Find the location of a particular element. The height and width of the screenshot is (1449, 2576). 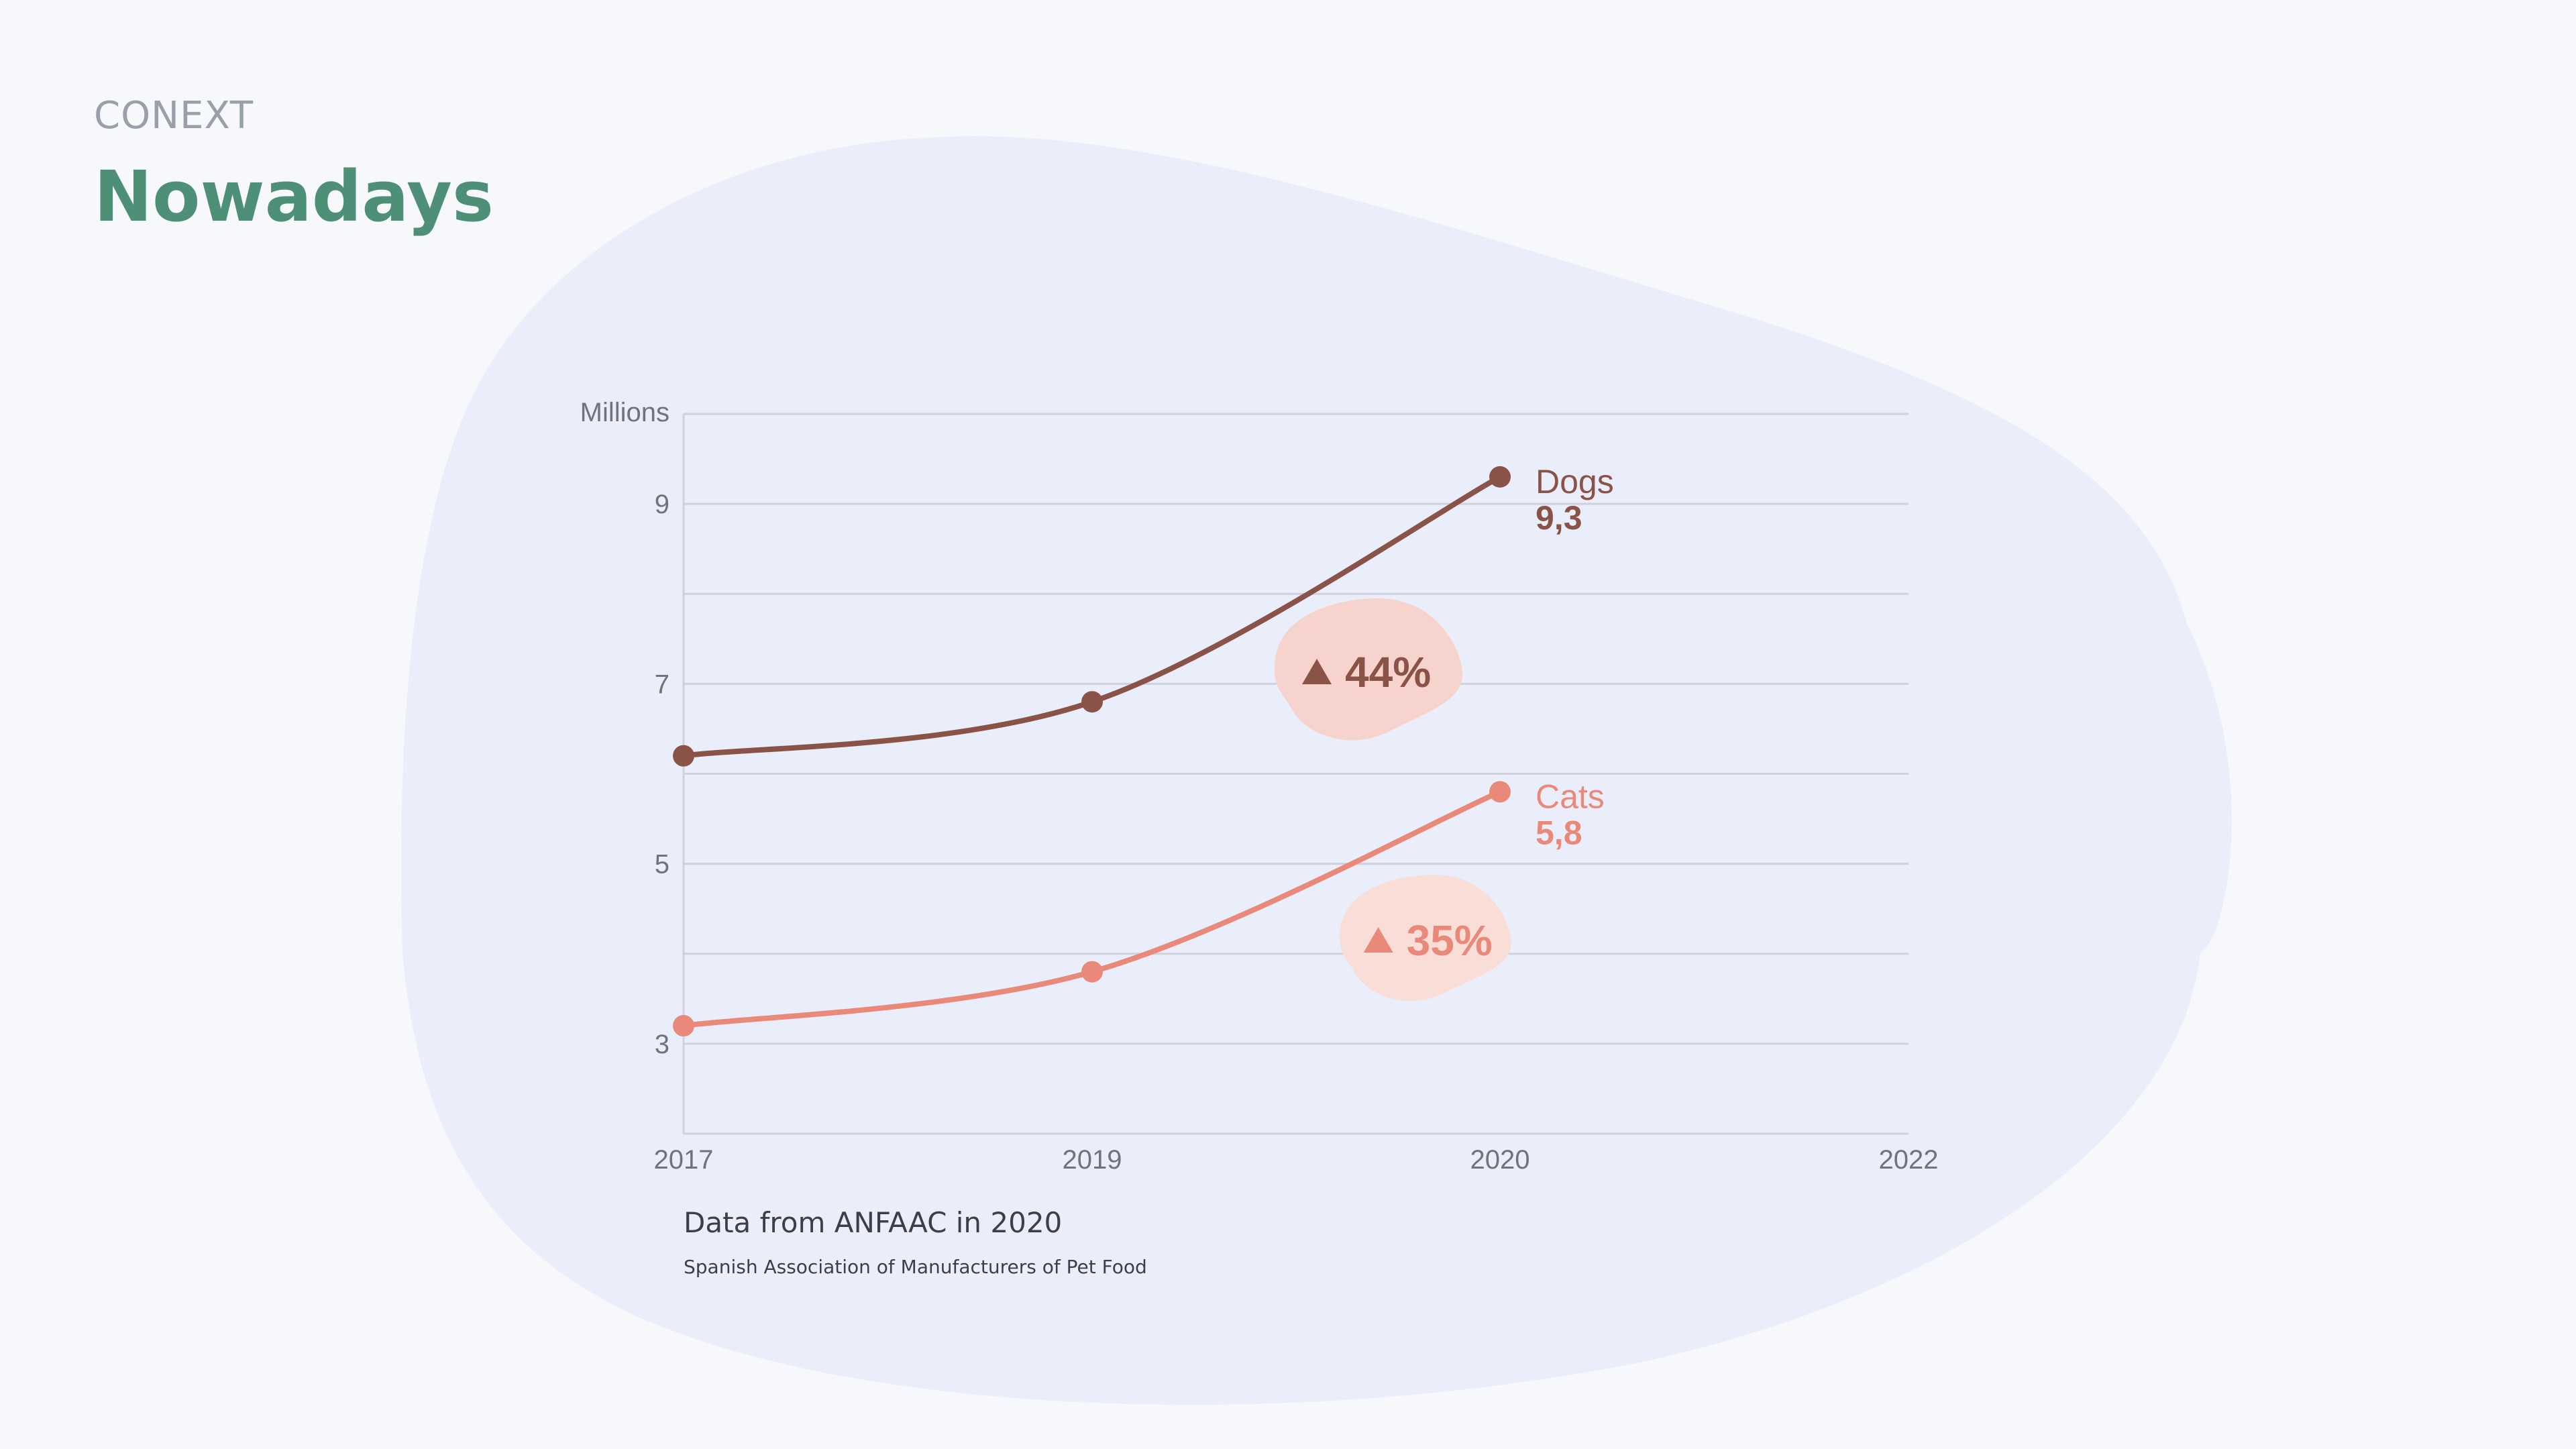

change-badge-cats: 35% is located at coordinates (1425, 938).